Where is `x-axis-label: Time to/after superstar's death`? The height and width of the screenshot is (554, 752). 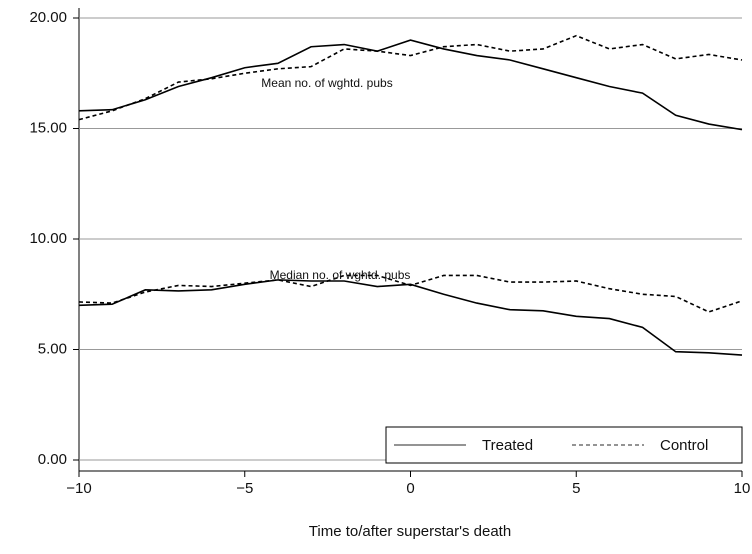 x-axis-label: Time to/after superstar's death is located at coordinates (410, 531).